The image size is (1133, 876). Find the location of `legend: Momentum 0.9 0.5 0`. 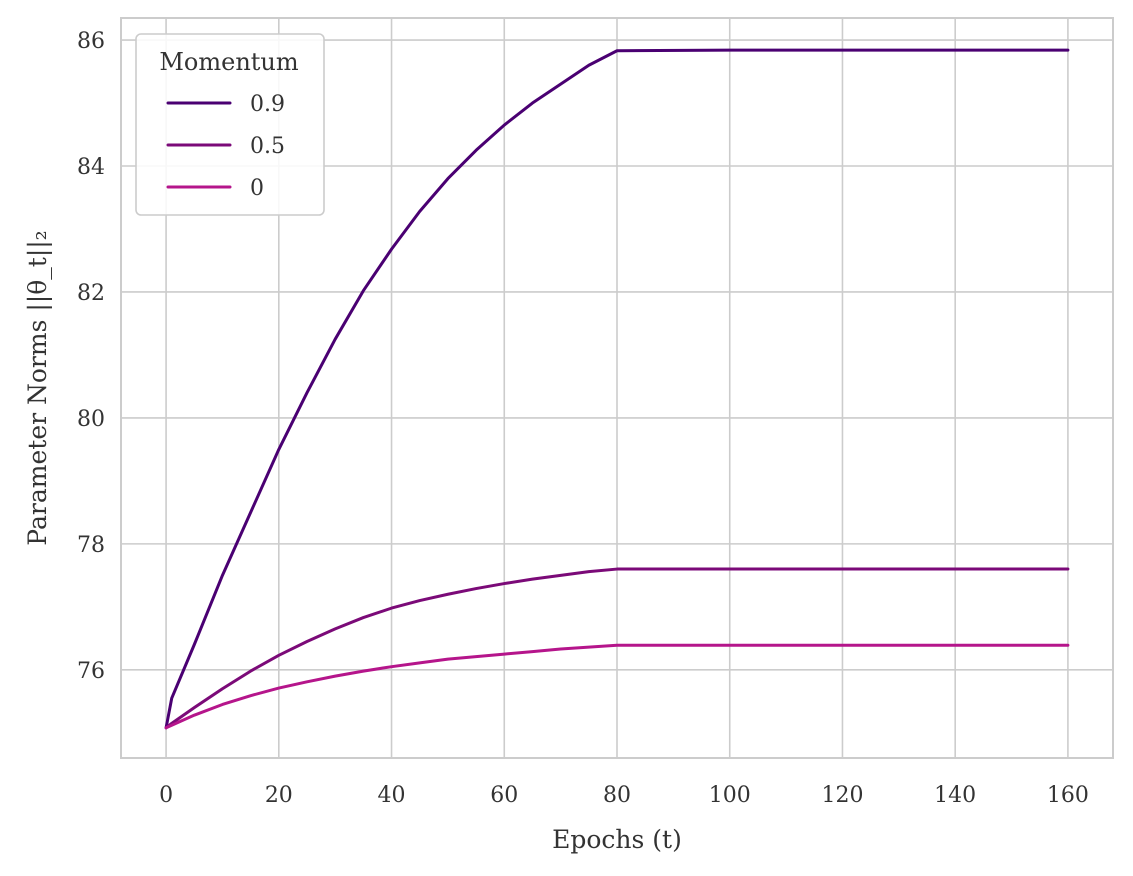

legend: Momentum 0.9 0.5 0 is located at coordinates (230, 124).